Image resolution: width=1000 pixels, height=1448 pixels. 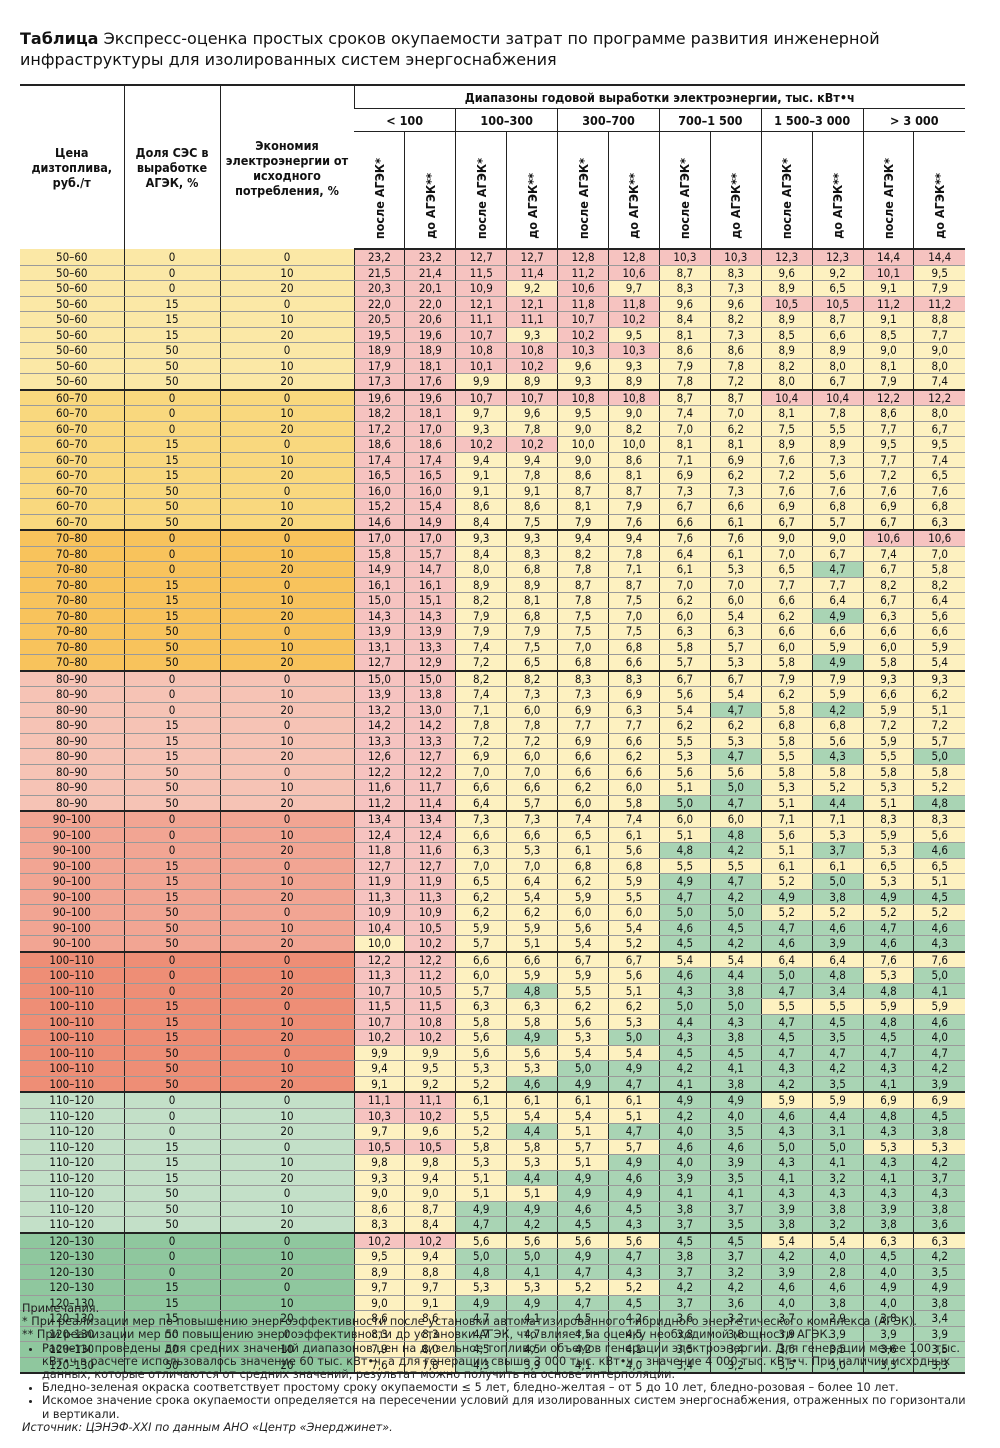 What do you see at coordinates (786, 616) in the screenshot?
I see `cell-payback: 6,2` at bounding box center [786, 616].